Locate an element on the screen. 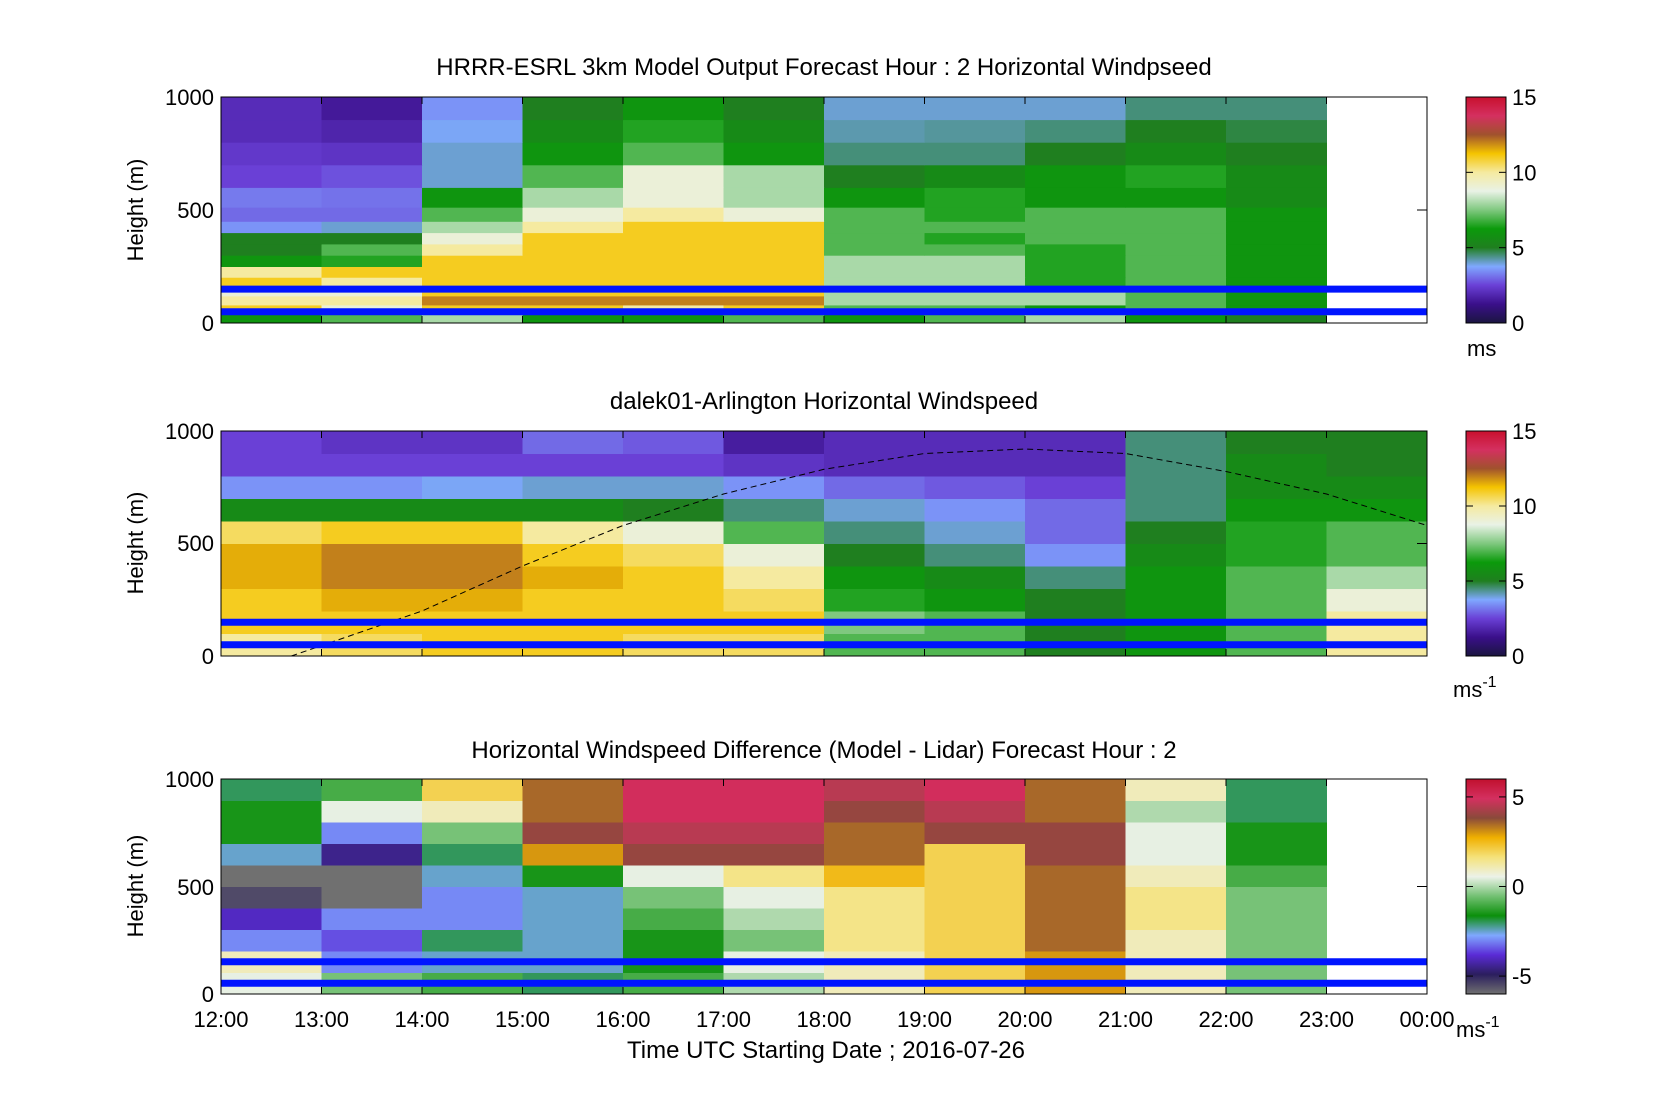  colorbar-tick-label: 5 is located at coordinates (1518, 581).